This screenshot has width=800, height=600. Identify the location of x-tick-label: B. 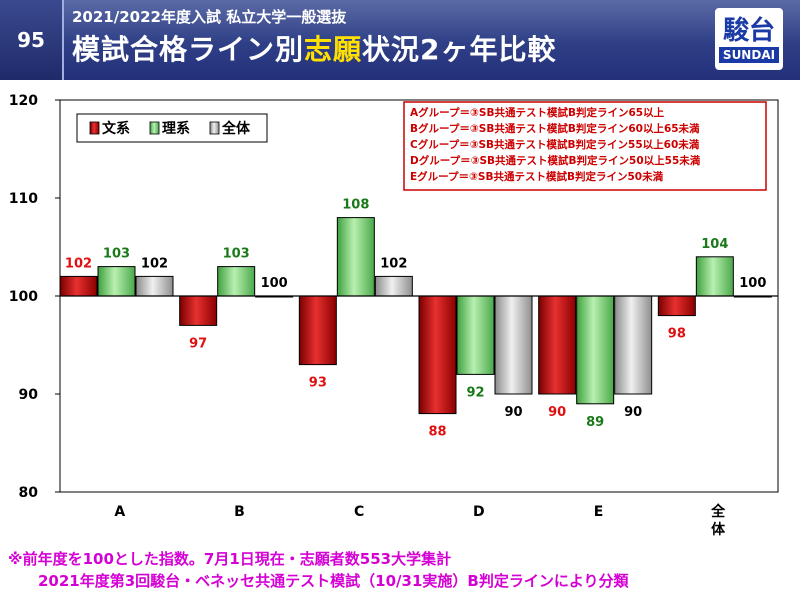
(239, 512).